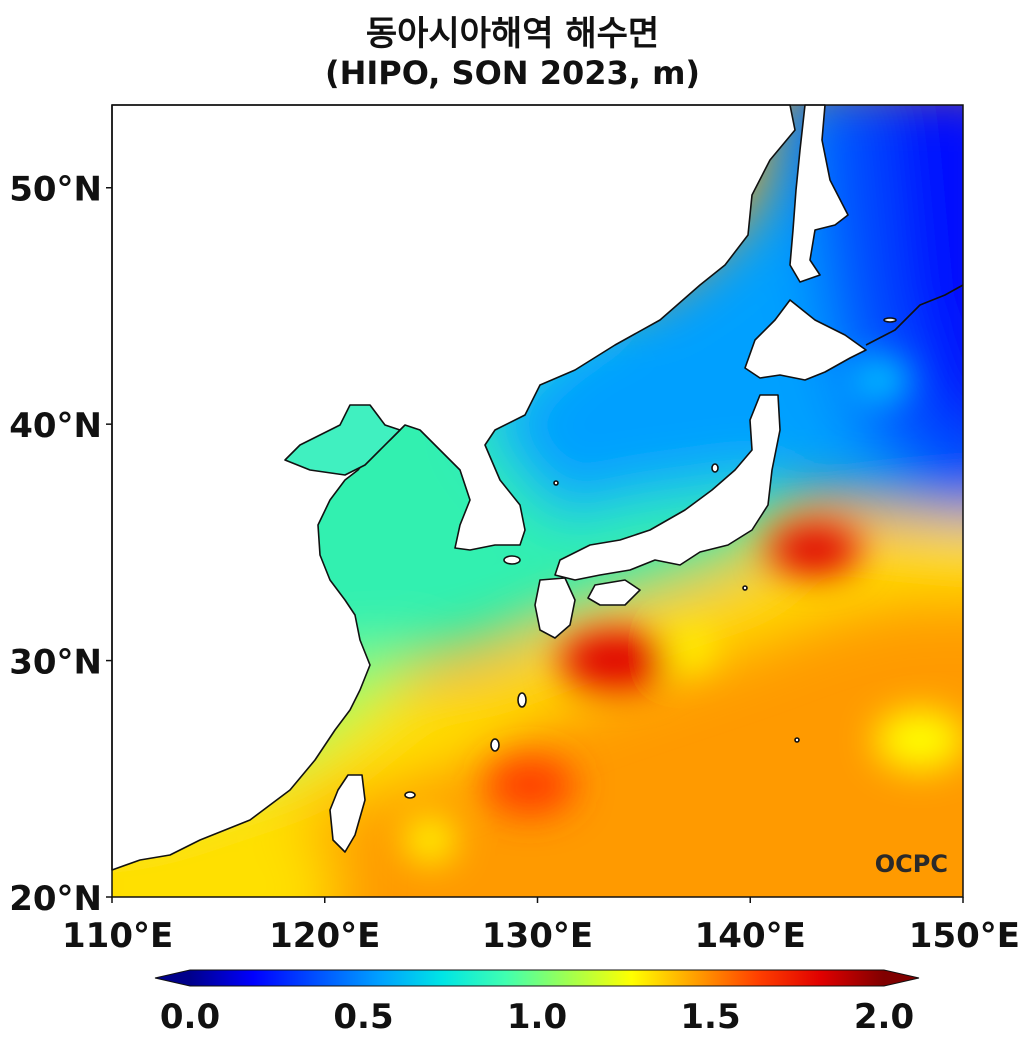  I want to click on colorbar-tick-label: 1.5, so click(710, 1017).